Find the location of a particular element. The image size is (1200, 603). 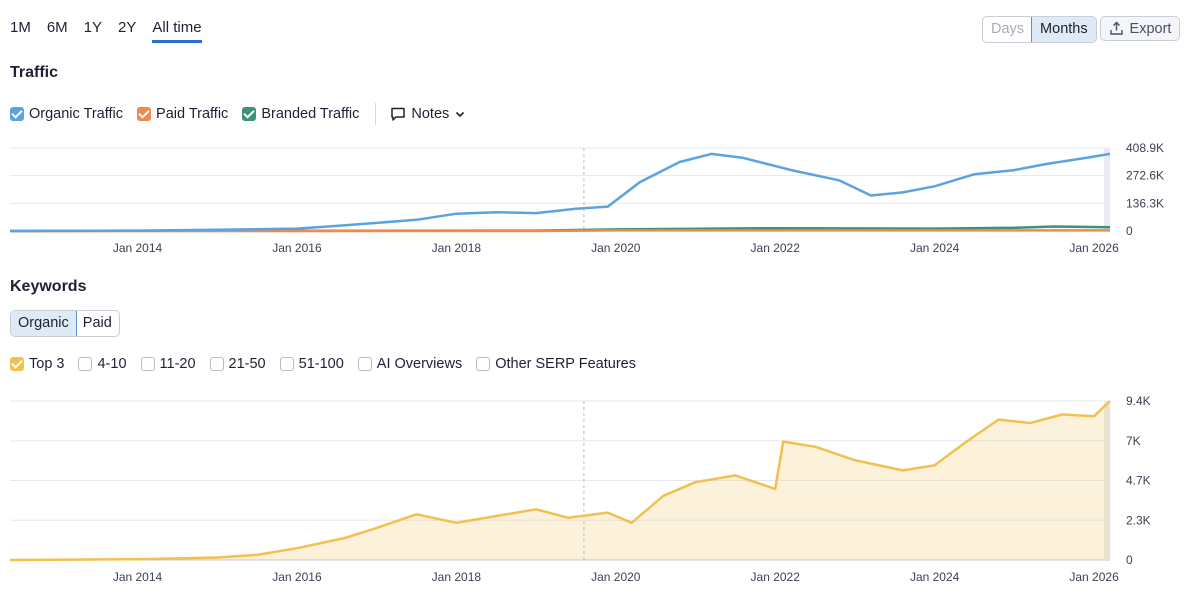

filter-51-100: 51-100 is located at coordinates (311, 364).